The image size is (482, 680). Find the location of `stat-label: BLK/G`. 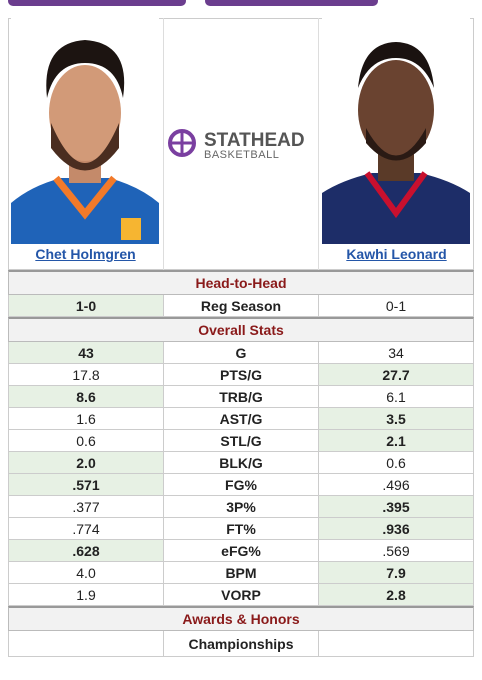

stat-label: BLK/G is located at coordinates (241, 463).